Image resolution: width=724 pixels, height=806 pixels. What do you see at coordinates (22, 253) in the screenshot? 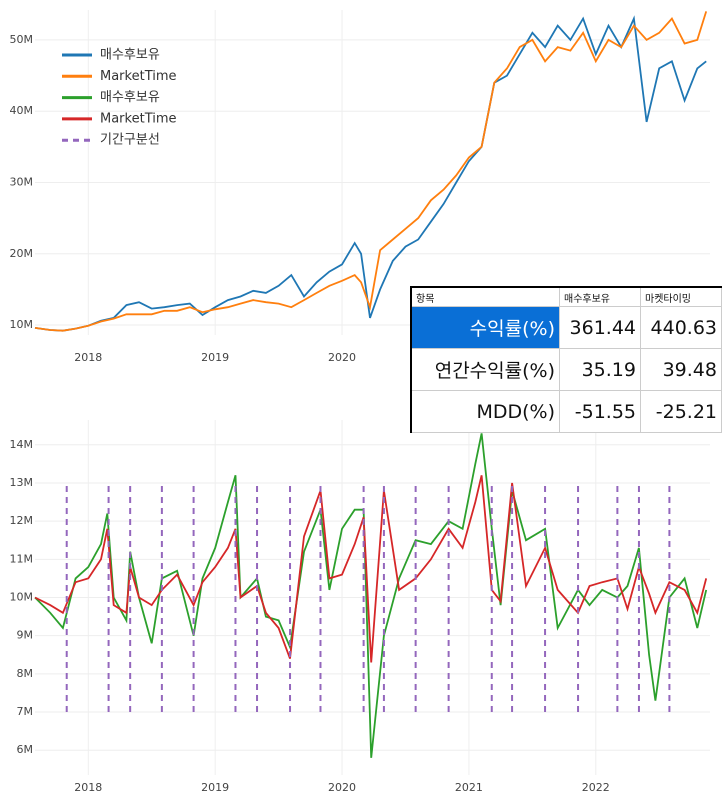
I see `y-tick-label: 20M` at bounding box center [22, 253].